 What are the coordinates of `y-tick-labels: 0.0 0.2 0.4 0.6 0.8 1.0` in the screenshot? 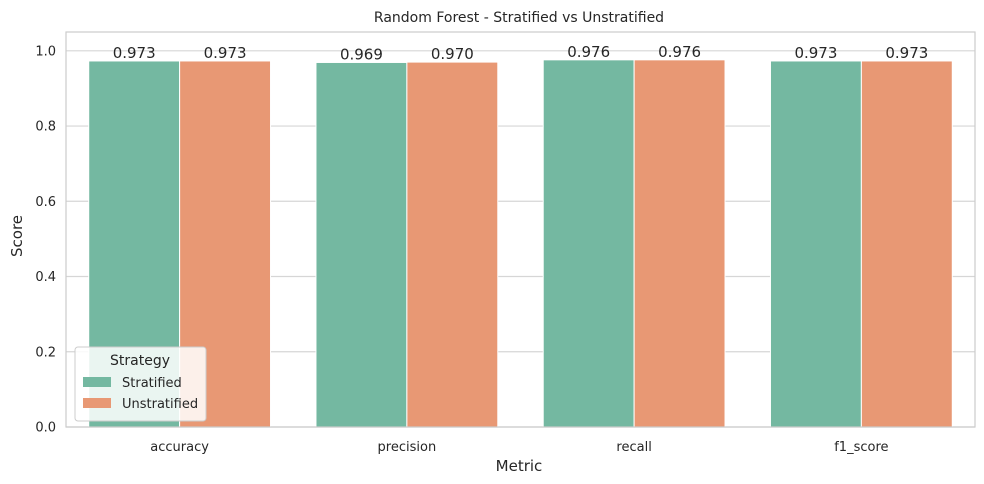 It's located at (45, 239).